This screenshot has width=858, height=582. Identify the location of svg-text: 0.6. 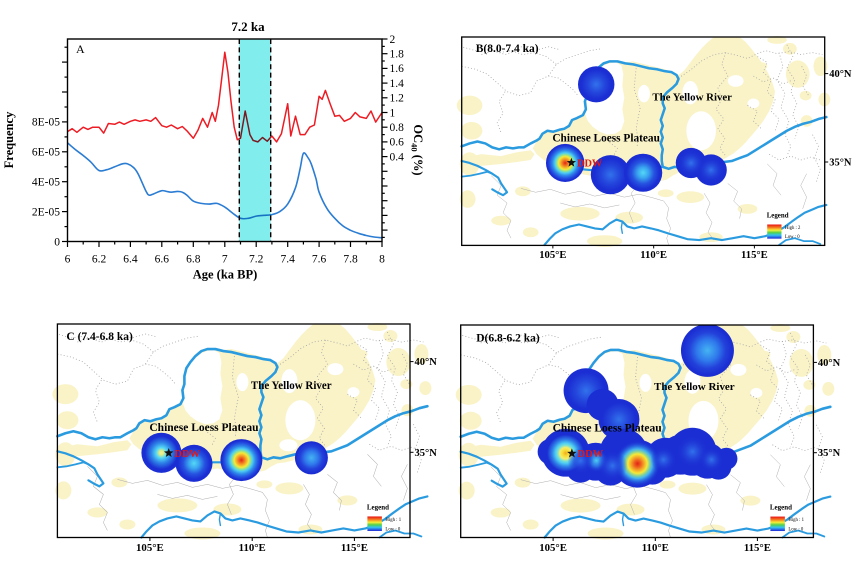
(397, 143).